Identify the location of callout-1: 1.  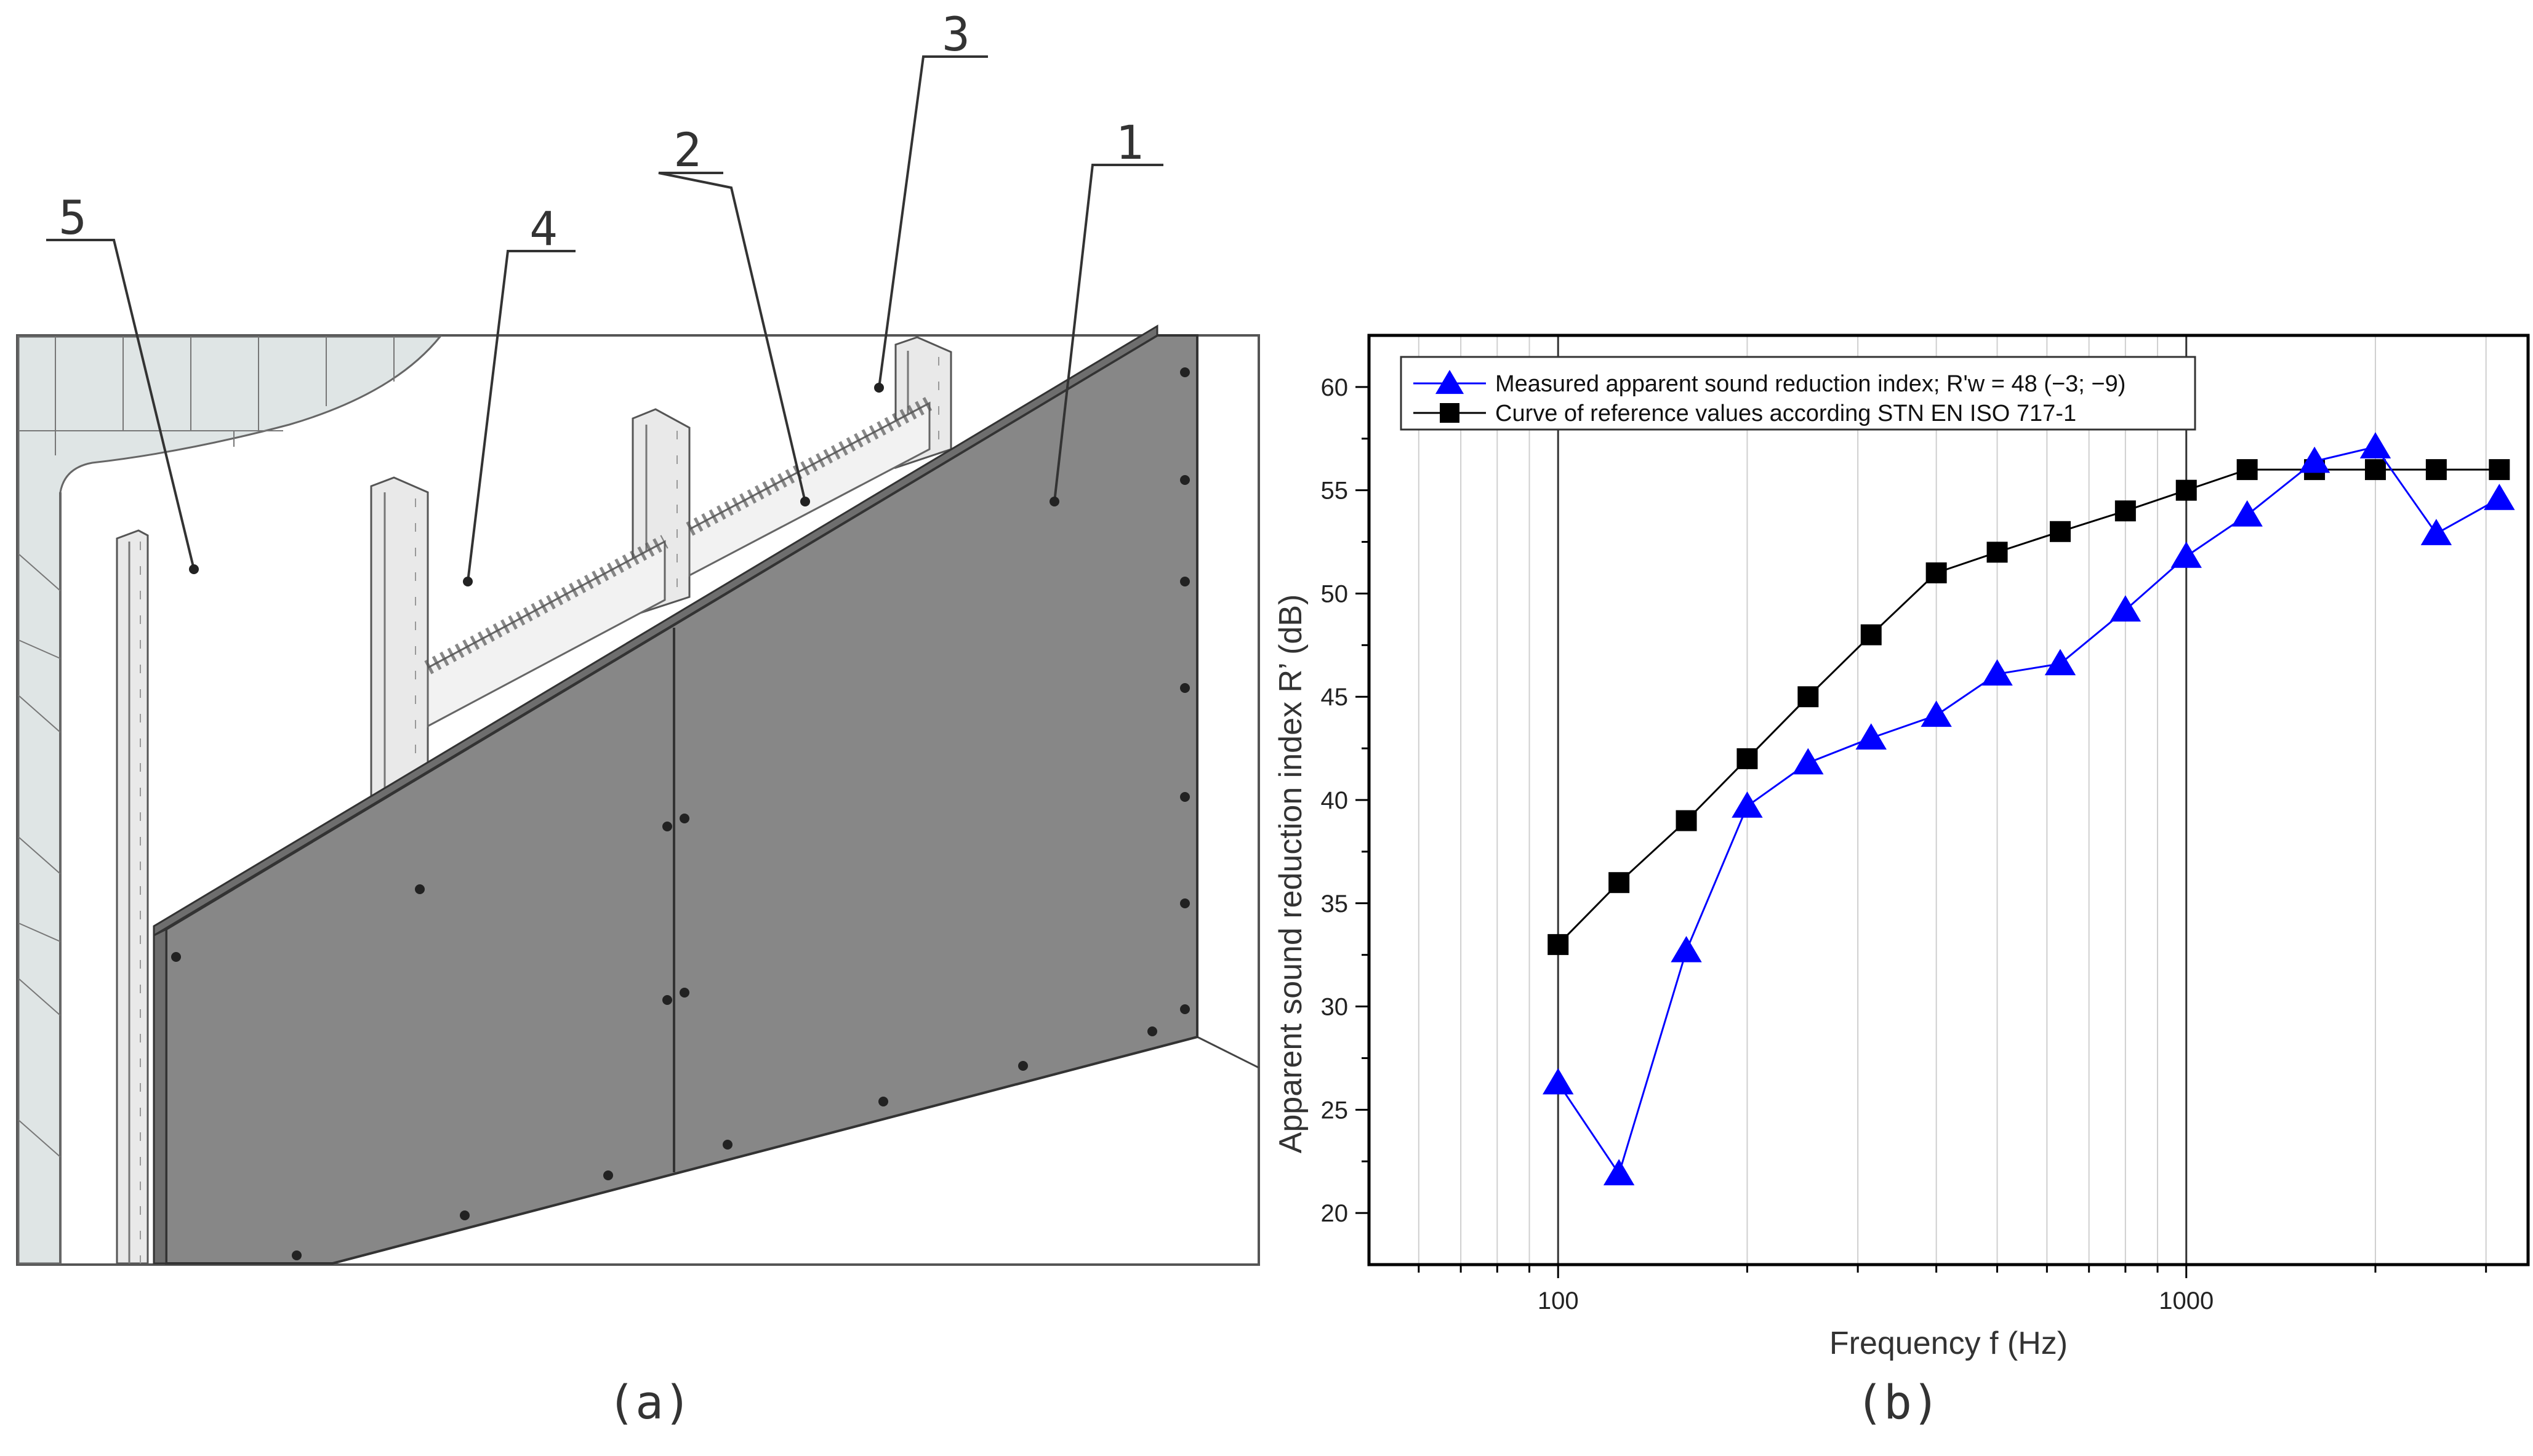
(1129, 142).